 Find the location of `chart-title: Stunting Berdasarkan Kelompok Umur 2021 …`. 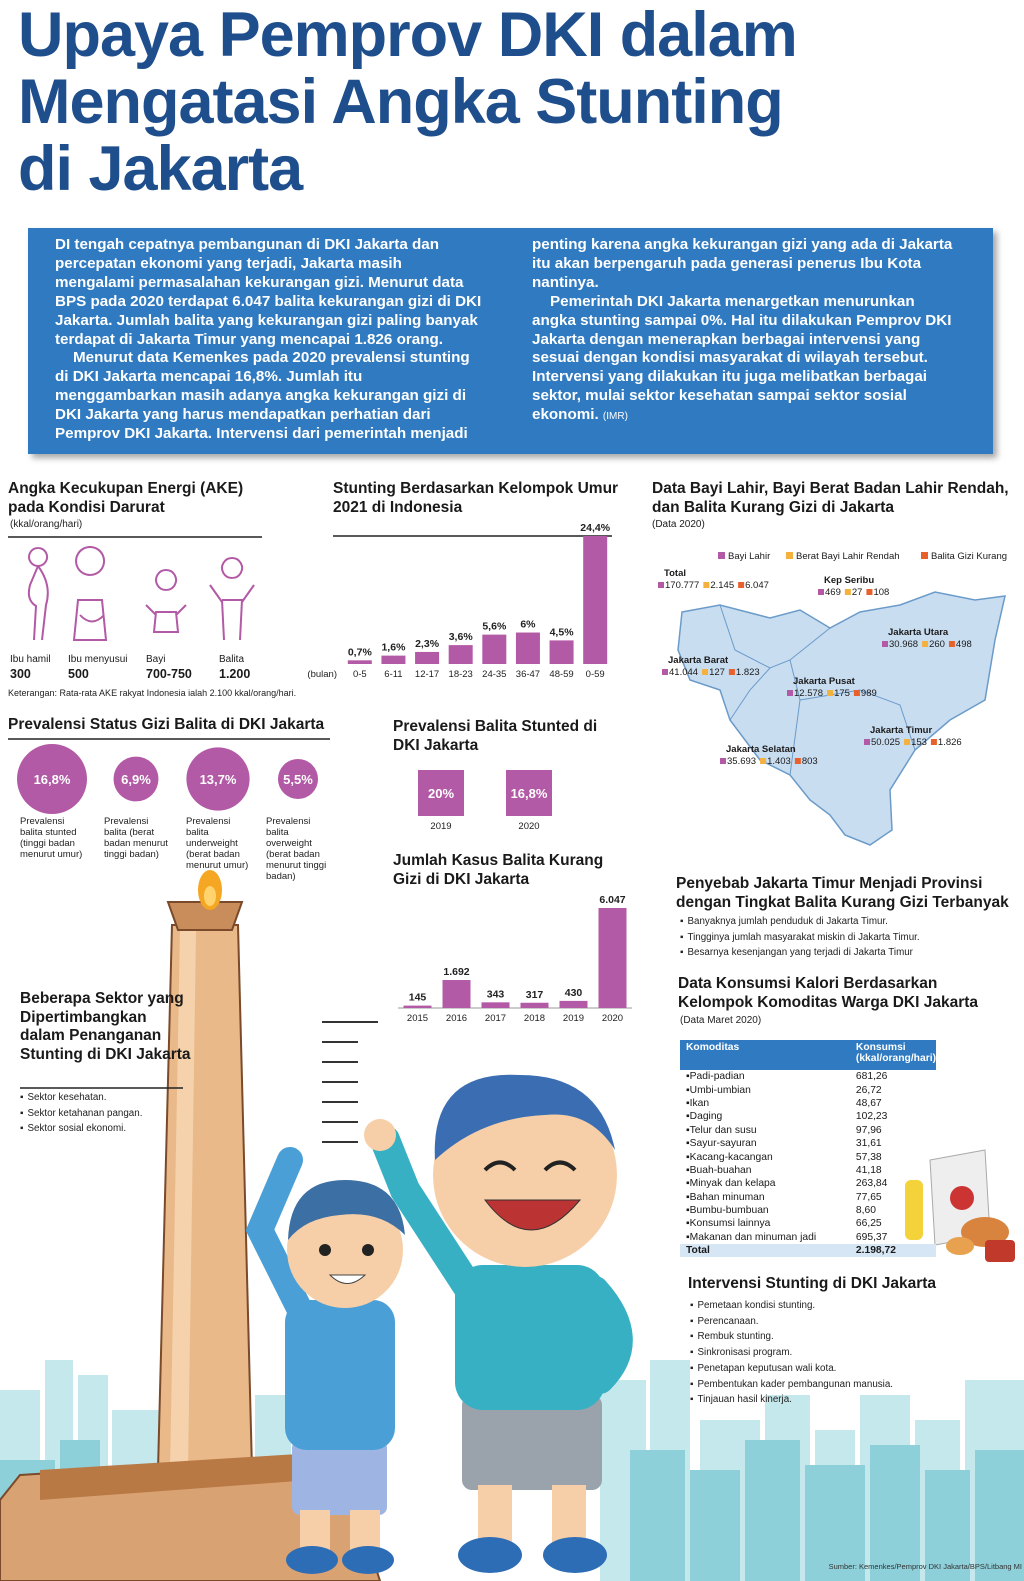

chart-title: Stunting Berdasarkan Kelompok Umur 2021 … is located at coordinates (476, 498).